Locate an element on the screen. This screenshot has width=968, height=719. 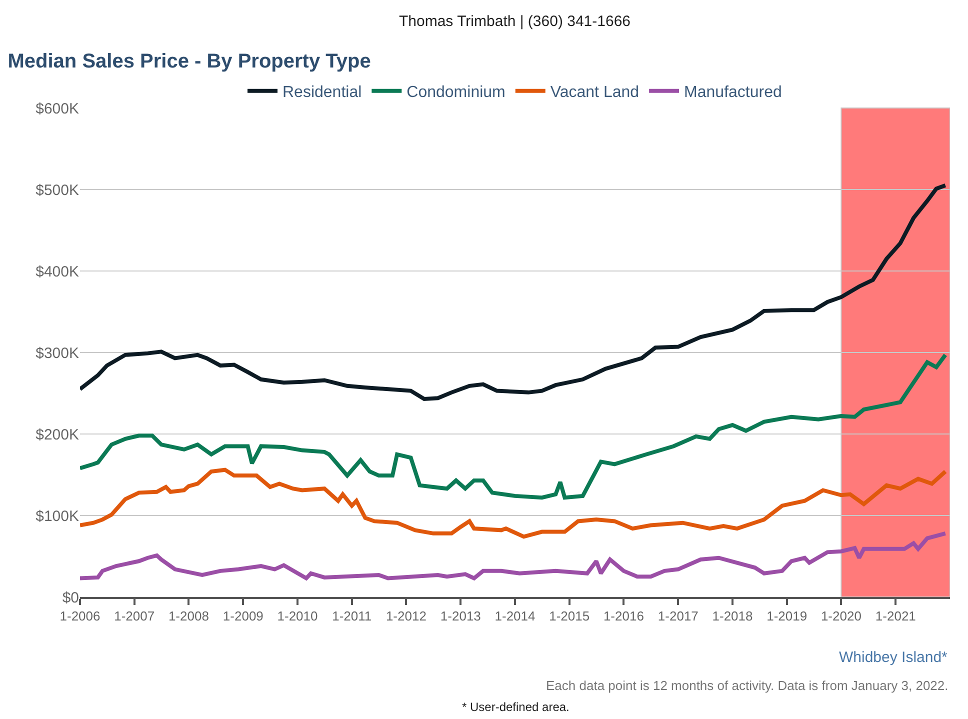
chart-title: Median Sales Price - By Property Type is located at coordinates (189, 61).